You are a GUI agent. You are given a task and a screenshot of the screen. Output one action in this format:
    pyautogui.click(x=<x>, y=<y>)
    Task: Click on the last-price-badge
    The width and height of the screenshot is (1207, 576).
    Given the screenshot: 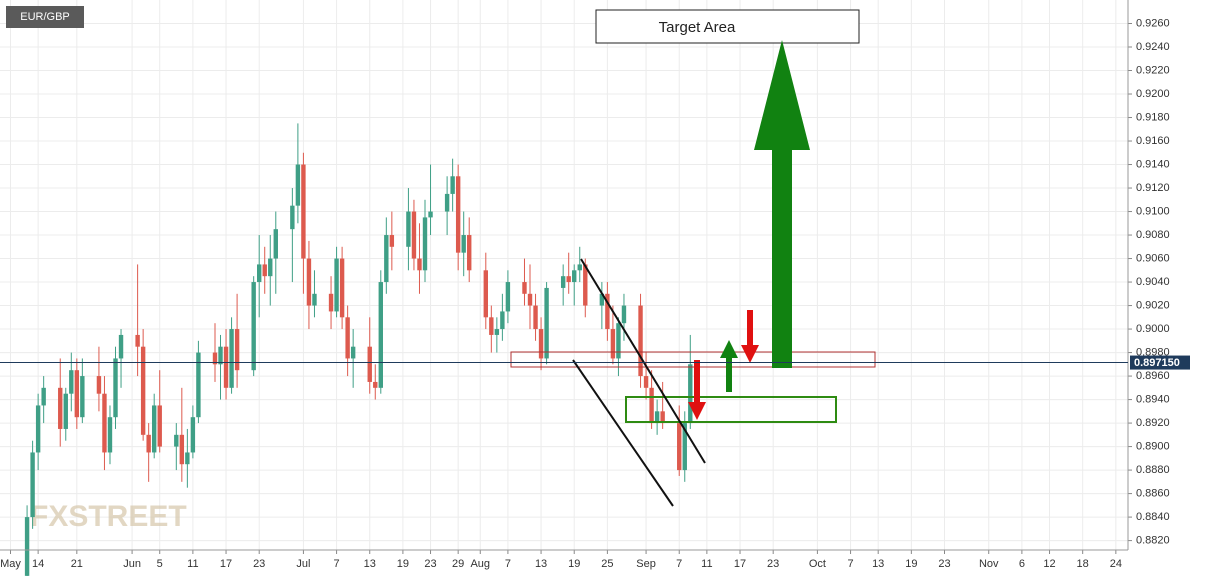 What is the action you would take?
    pyautogui.click(x=1160, y=362)
    